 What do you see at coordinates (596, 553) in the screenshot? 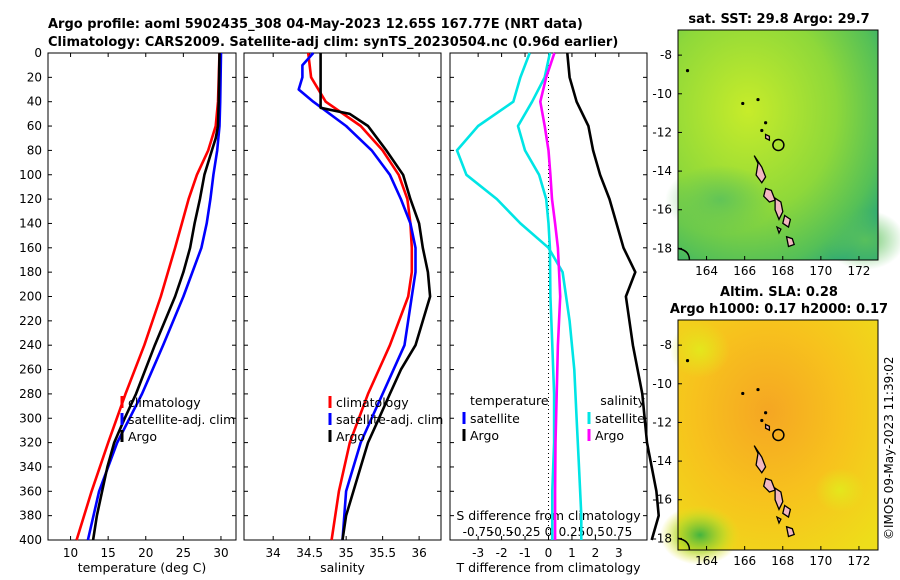
I see `xtick-label: 2` at bounding box center [596, 553].